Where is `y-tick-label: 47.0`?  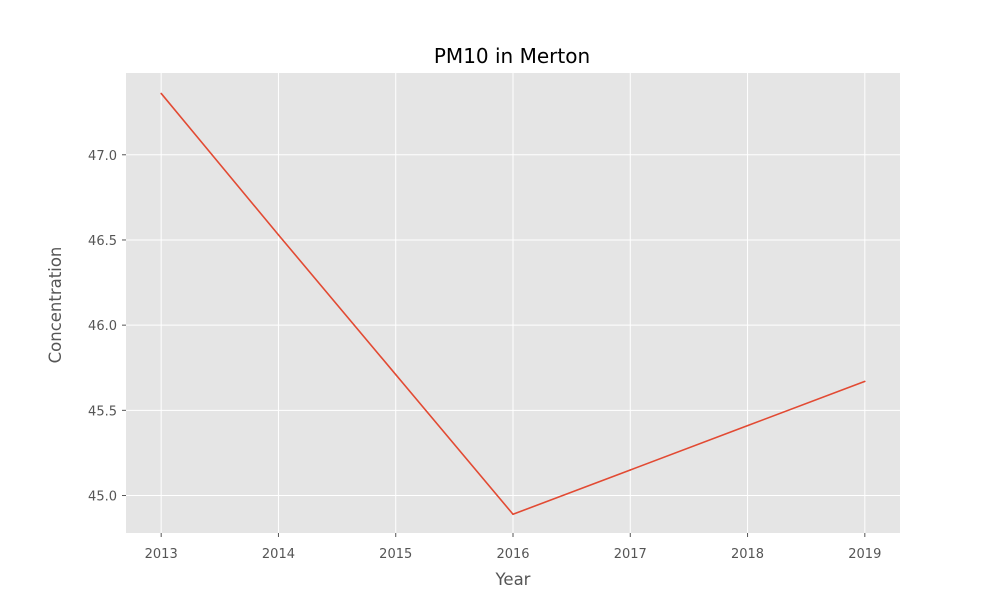
y-tick-label: 47.0 is located at coordinates (102, 156).